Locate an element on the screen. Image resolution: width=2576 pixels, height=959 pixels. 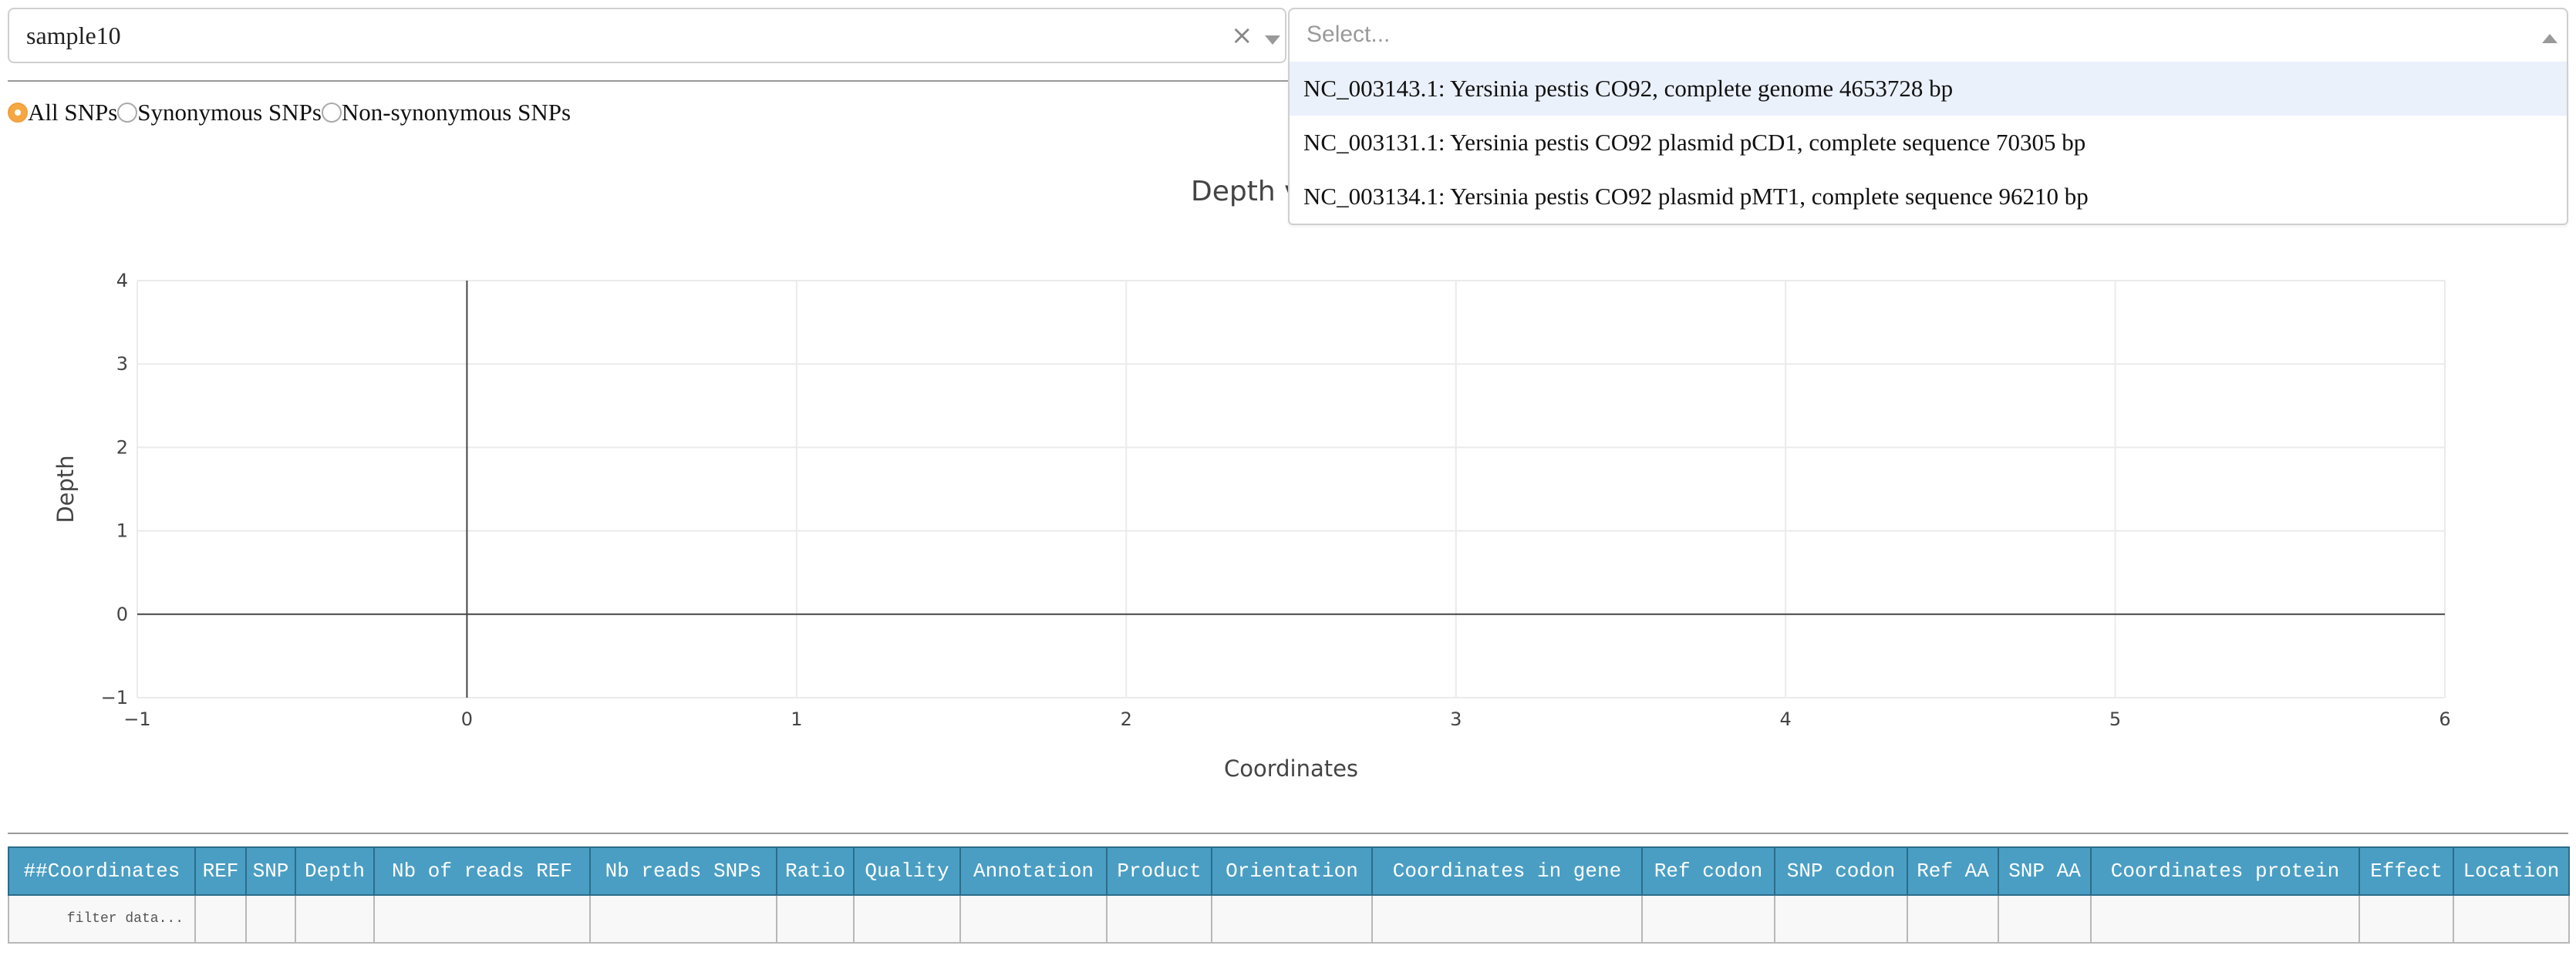
table-column-header: Ratio is located at coordinates (815, 871).